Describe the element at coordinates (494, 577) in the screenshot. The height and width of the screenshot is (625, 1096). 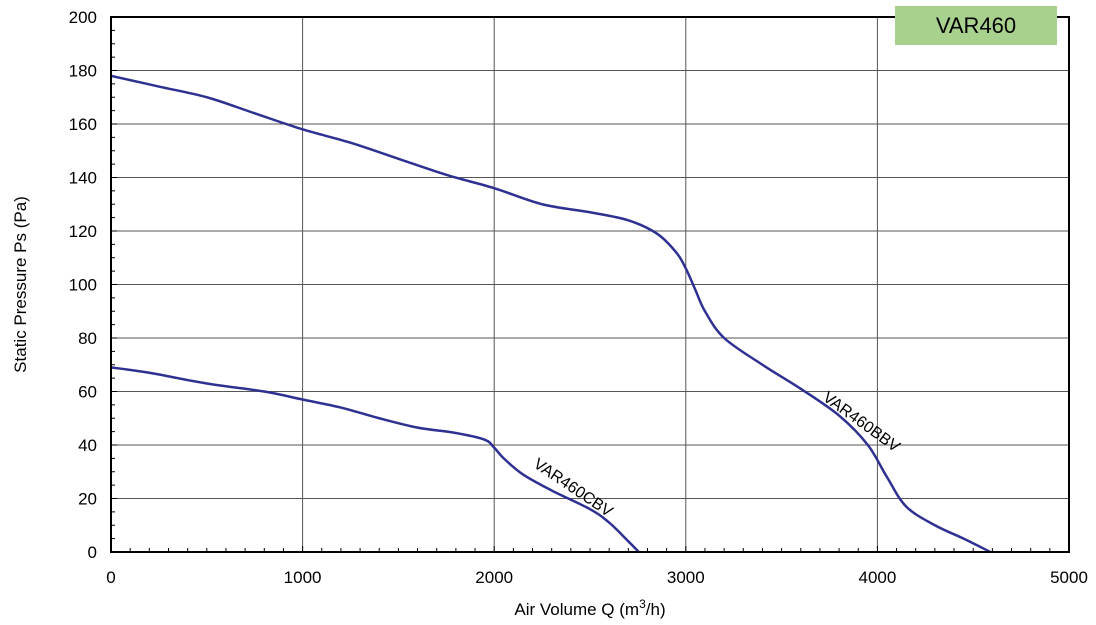
I see `x-tick-label: 2000` at that location.